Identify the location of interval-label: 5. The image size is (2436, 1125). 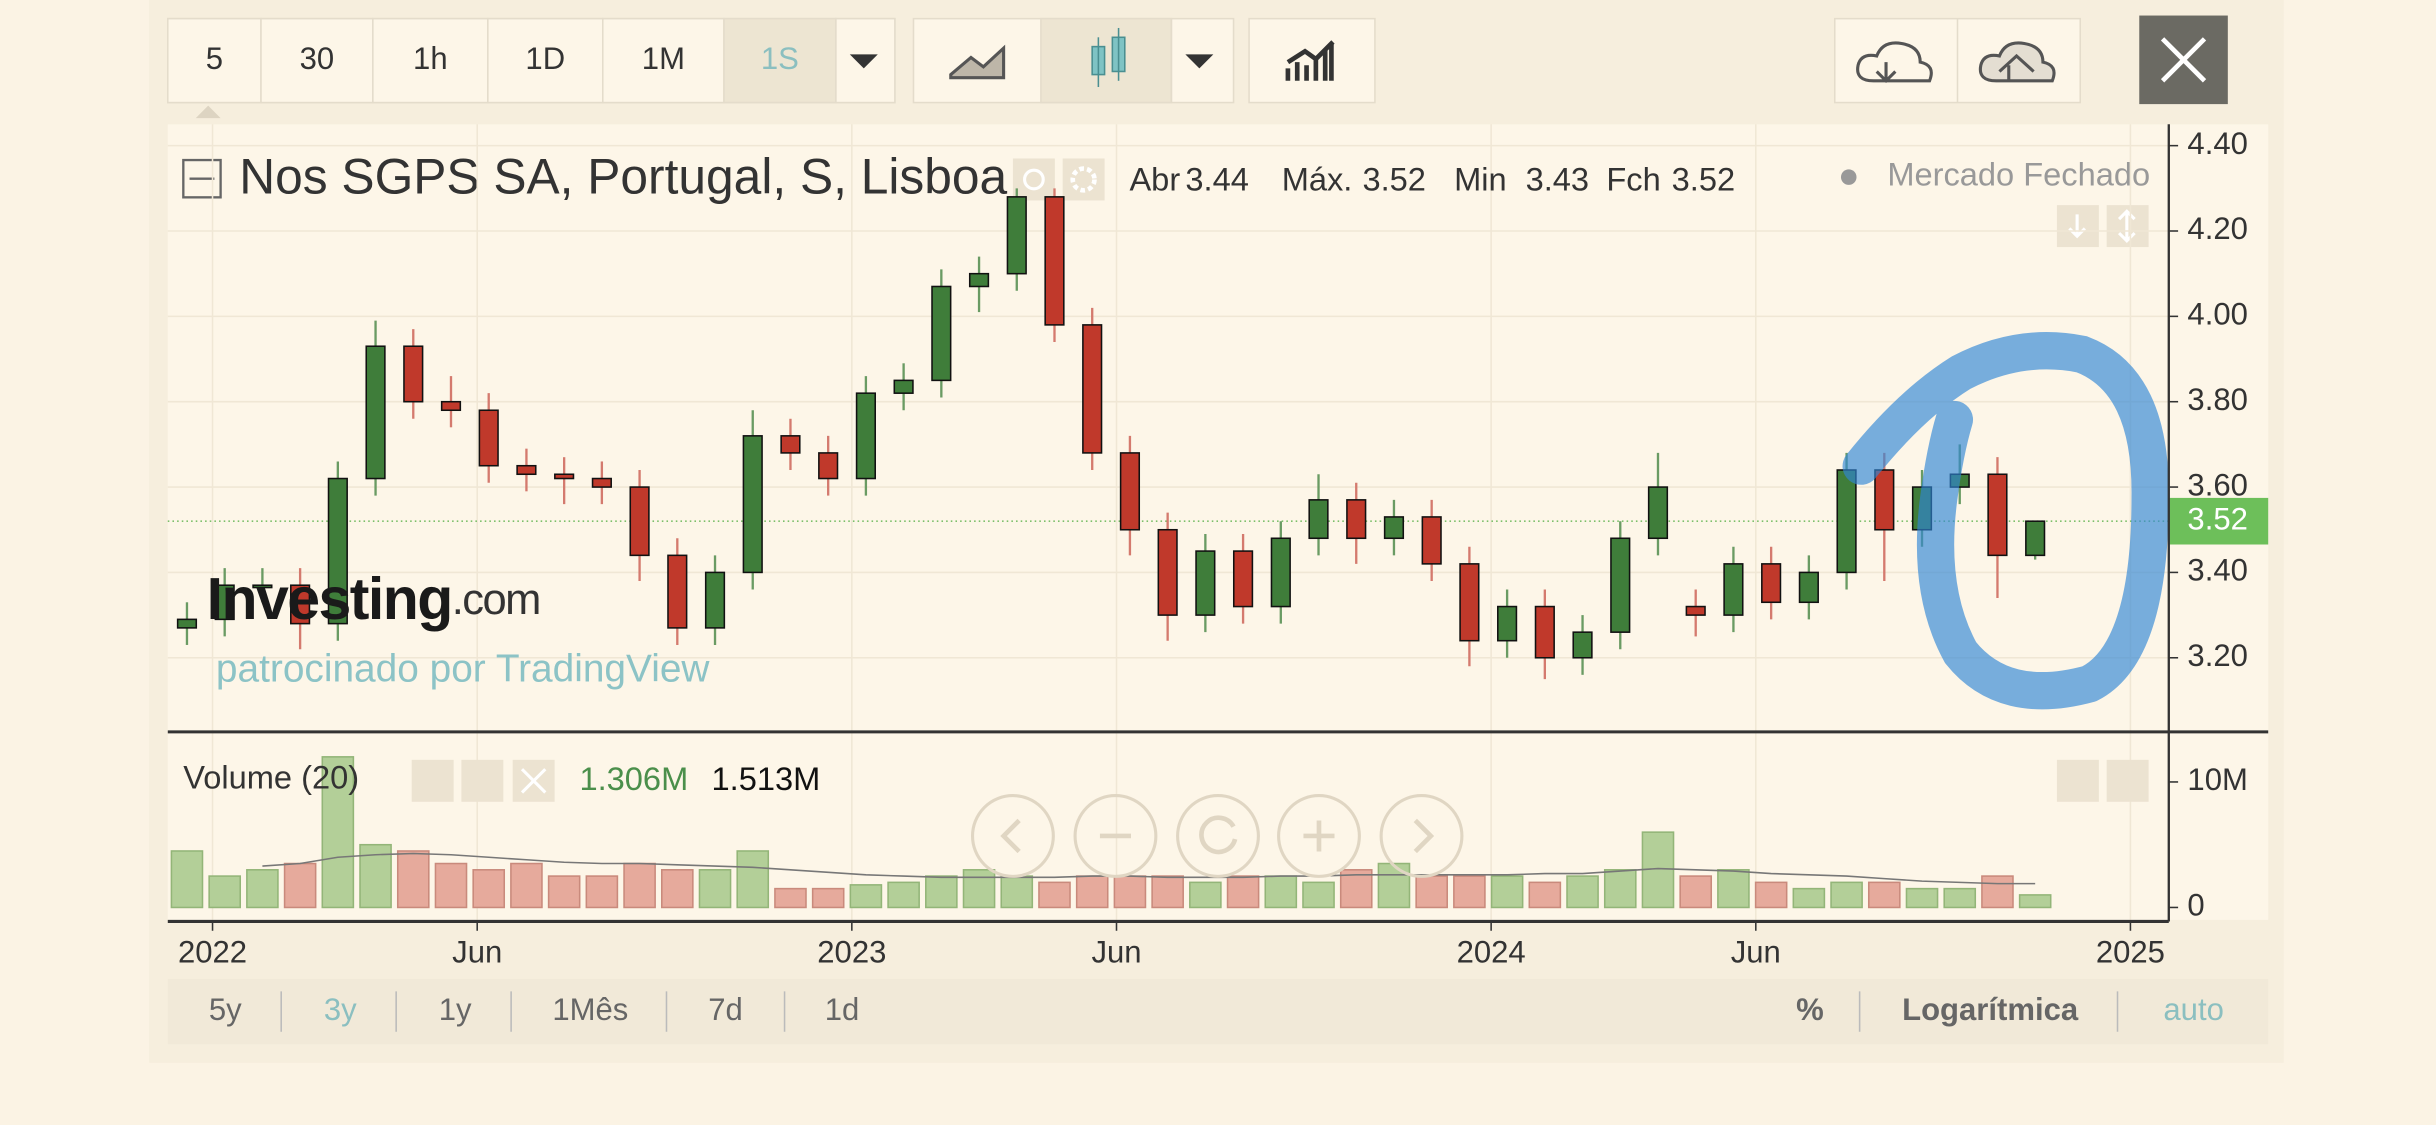
(214, 58).